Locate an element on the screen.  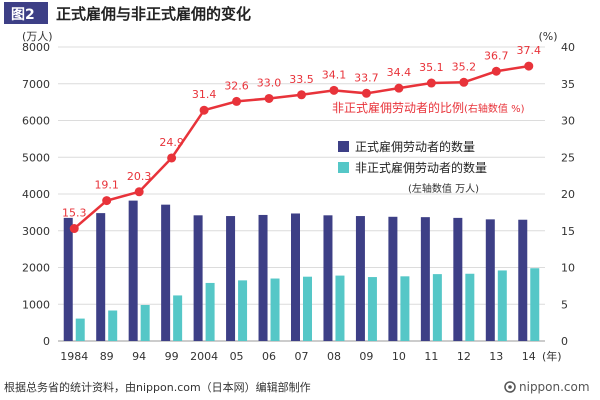
ratio-data-label: 33.5 is located at coordinates (301, 79).